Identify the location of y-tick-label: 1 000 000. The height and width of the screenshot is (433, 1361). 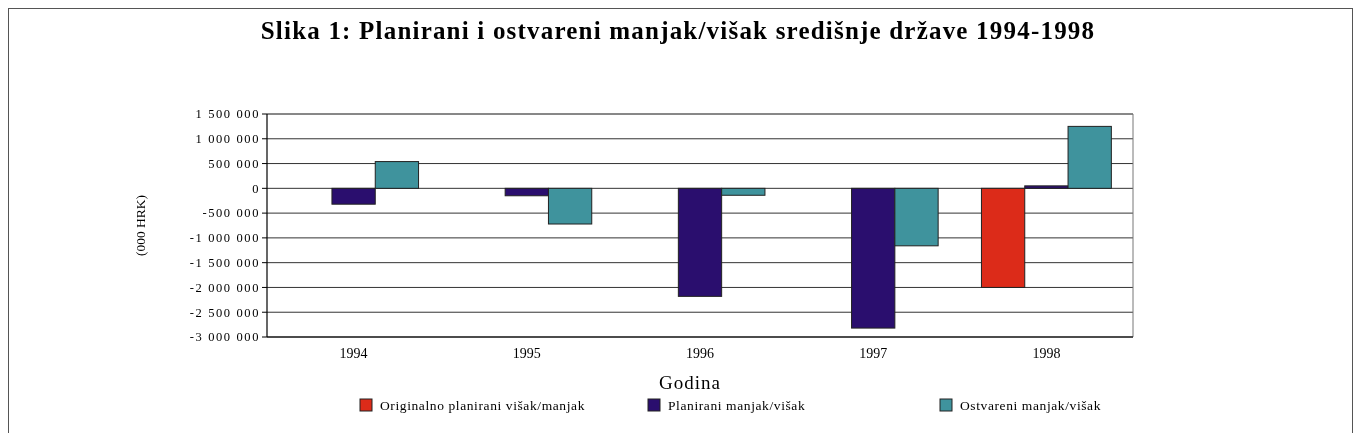
(227, 139).